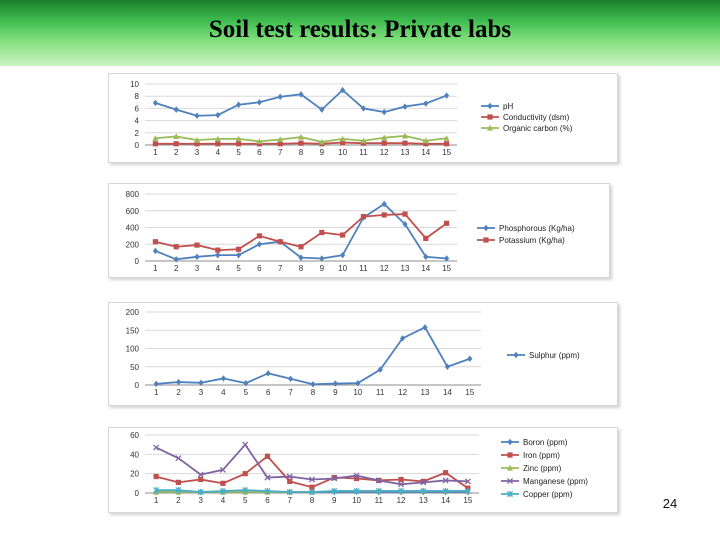 Image resolution: width=720 pixels, height=540 pixels. Describe the element at coordinates (525, 117) in the screenshot. I see `legend-item-conductivity-dsm: Conductivity (dsm)` at that location.